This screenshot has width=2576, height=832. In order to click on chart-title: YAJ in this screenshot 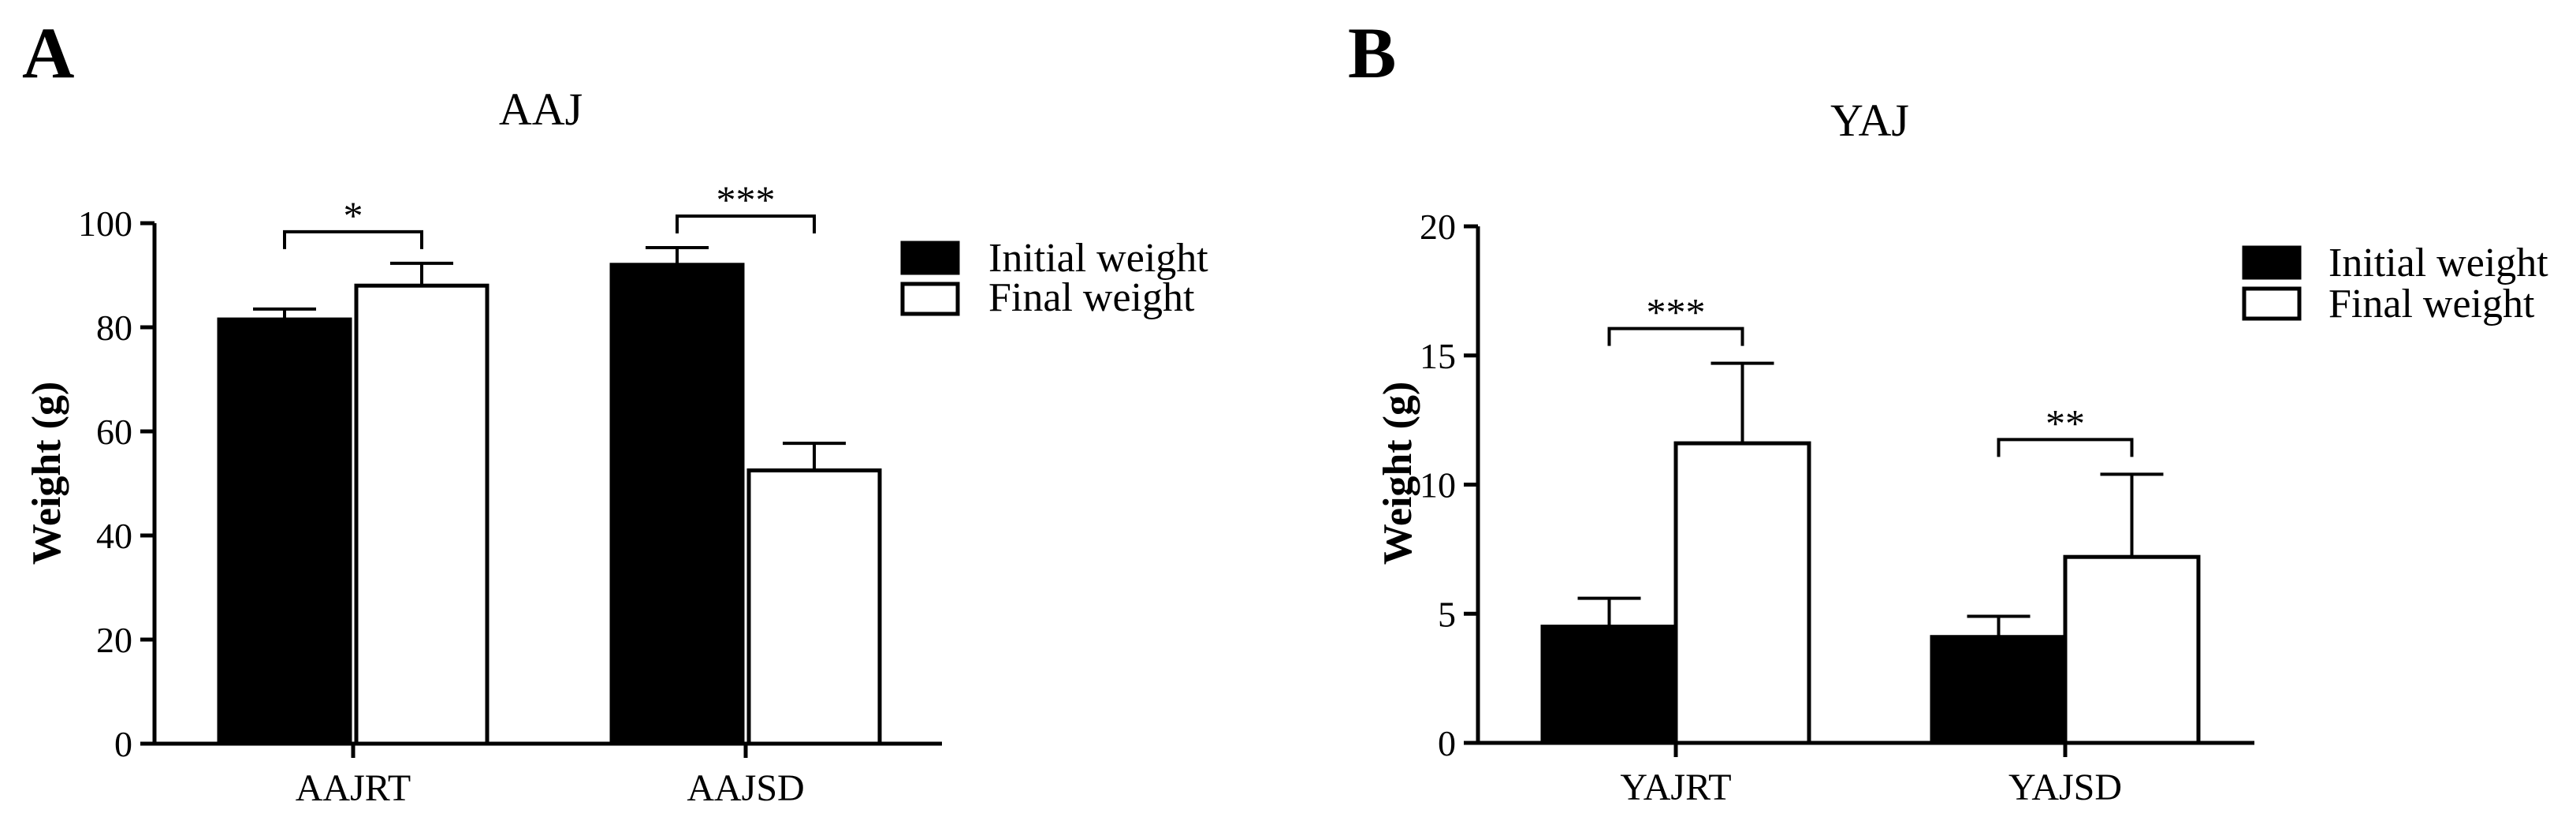, I will do `click(1869, 121)`.